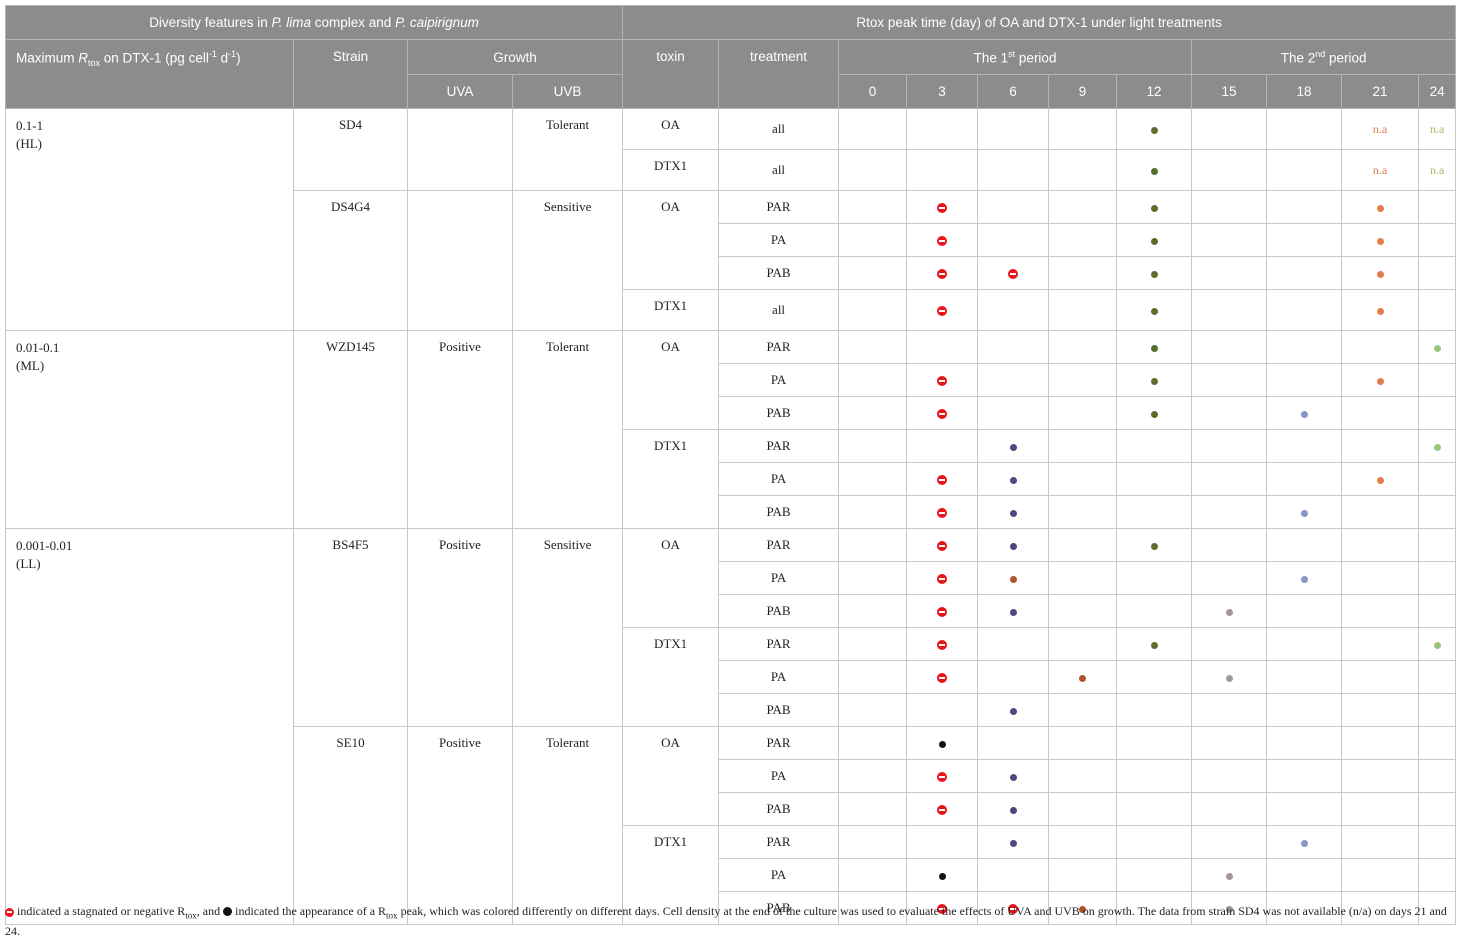  What do you see at coordinates (1015, 57) in the screenshot?
I see `header-period-1: The 1st period` at bounding box center [1015, 57].